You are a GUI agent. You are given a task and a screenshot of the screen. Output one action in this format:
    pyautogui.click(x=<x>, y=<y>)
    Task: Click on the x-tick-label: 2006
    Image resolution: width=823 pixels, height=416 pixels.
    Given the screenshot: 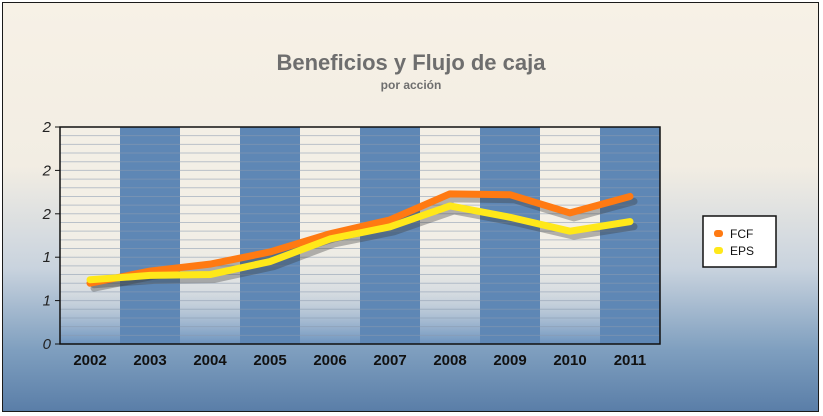 What is the action you would take?
    pyautogui.click(x=329, y=360)
    